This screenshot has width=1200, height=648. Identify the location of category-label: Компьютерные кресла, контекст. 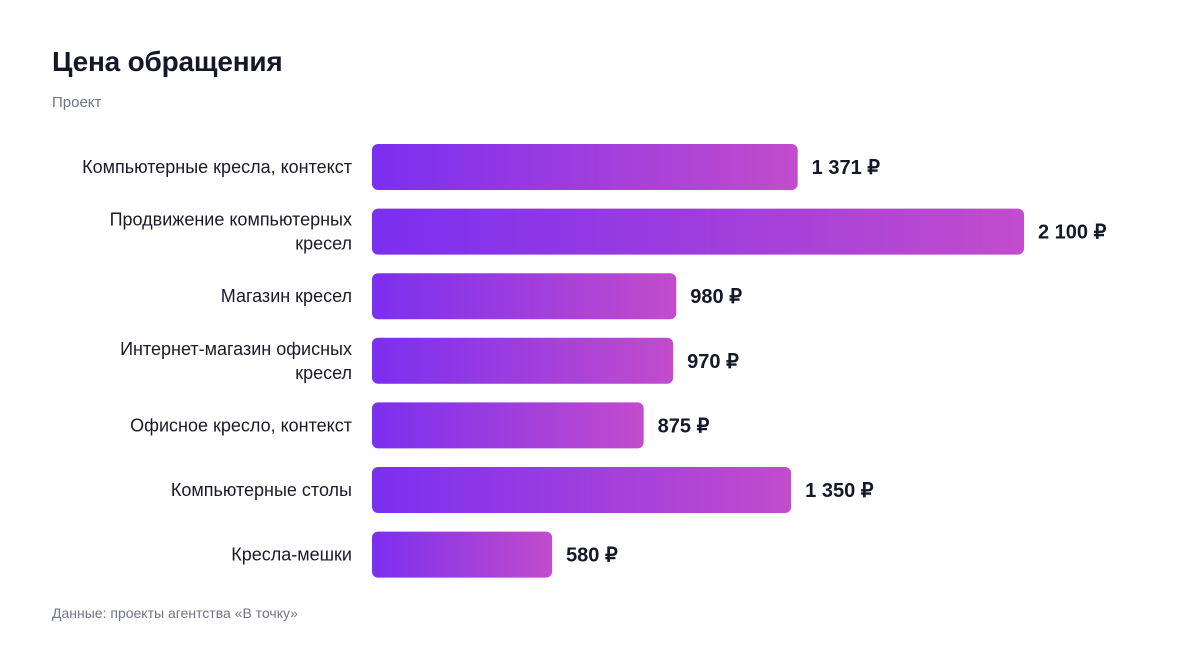
(217, 167).